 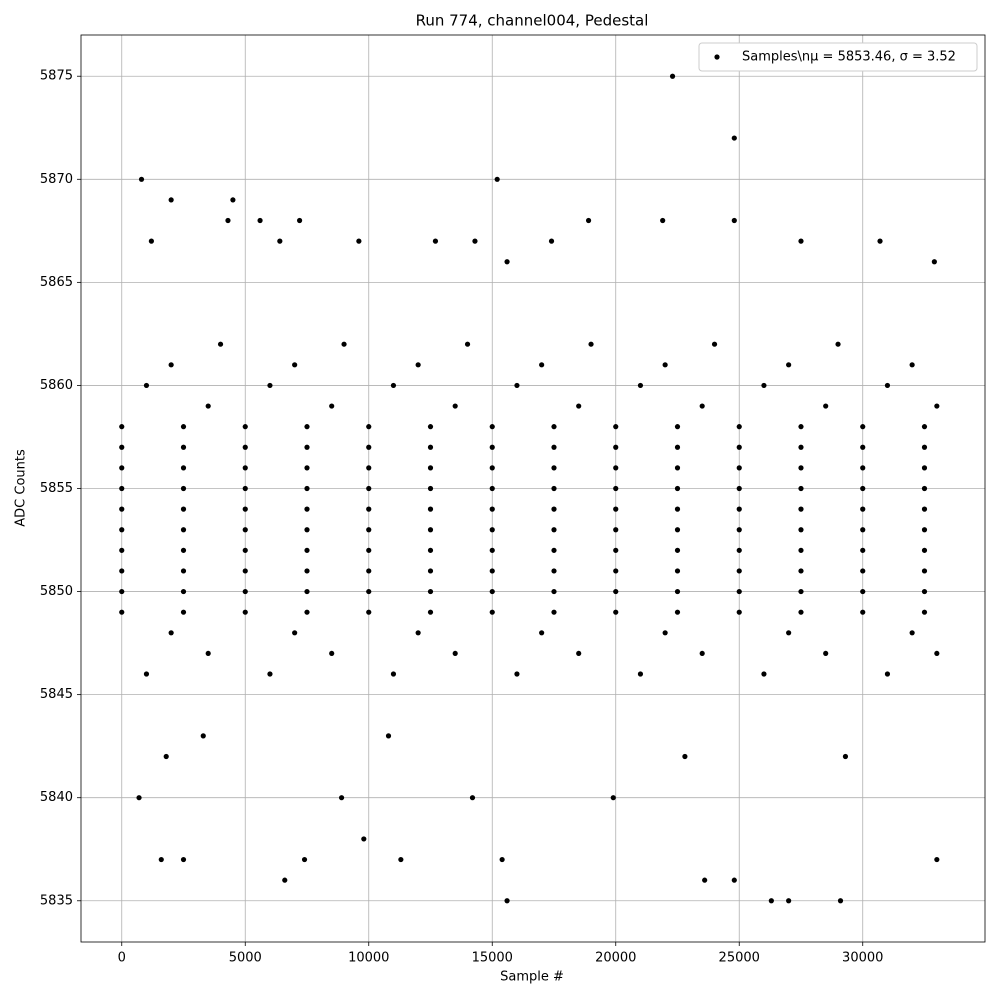 I want to click on x-axis-label: Sample #, so click(x=532, y=977).